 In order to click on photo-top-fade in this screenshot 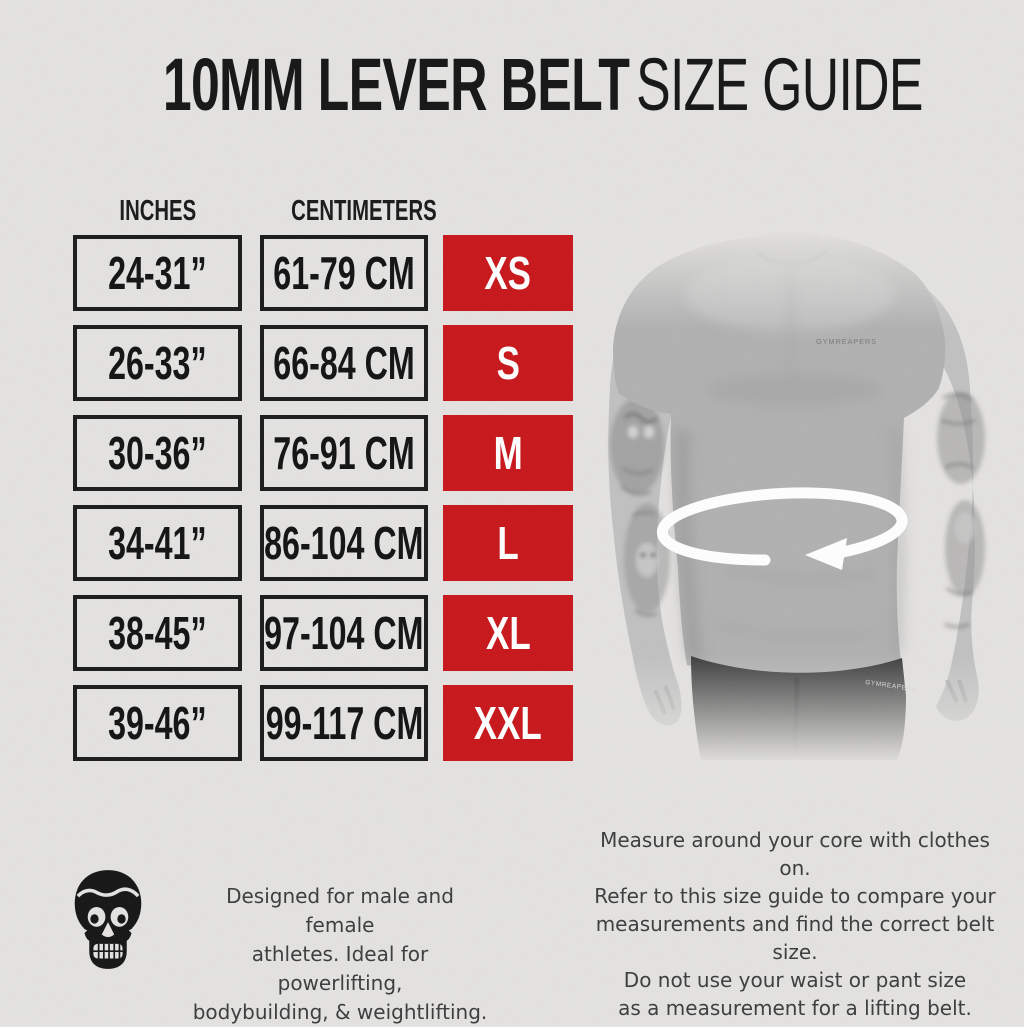, I will do `click(799, 278)`.